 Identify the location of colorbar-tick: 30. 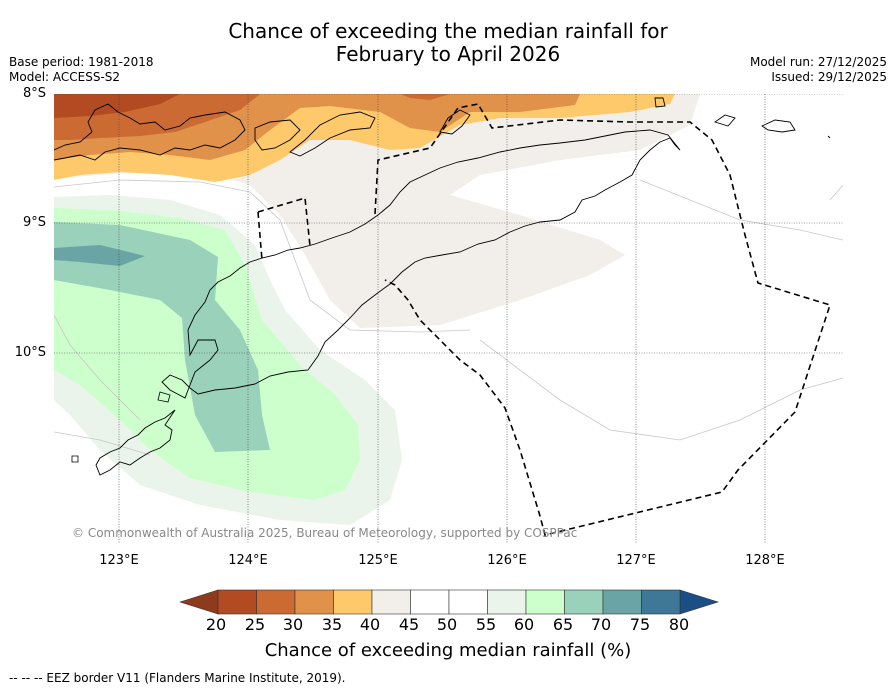
(293, 624).